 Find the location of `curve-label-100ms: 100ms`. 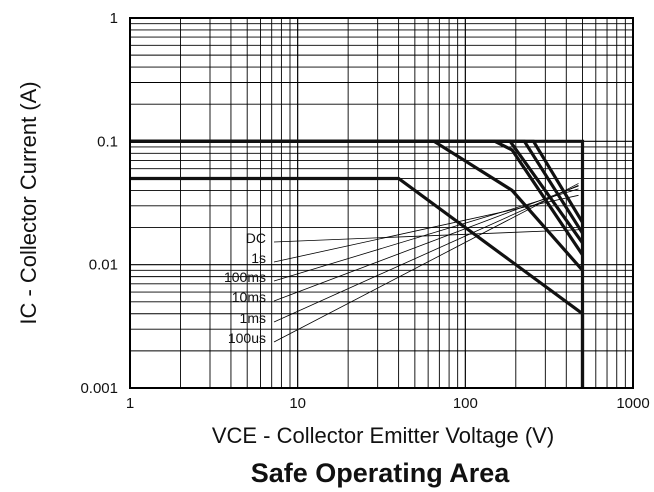

curve-label-100ms: 100ms is located at coordinates (245, 277).